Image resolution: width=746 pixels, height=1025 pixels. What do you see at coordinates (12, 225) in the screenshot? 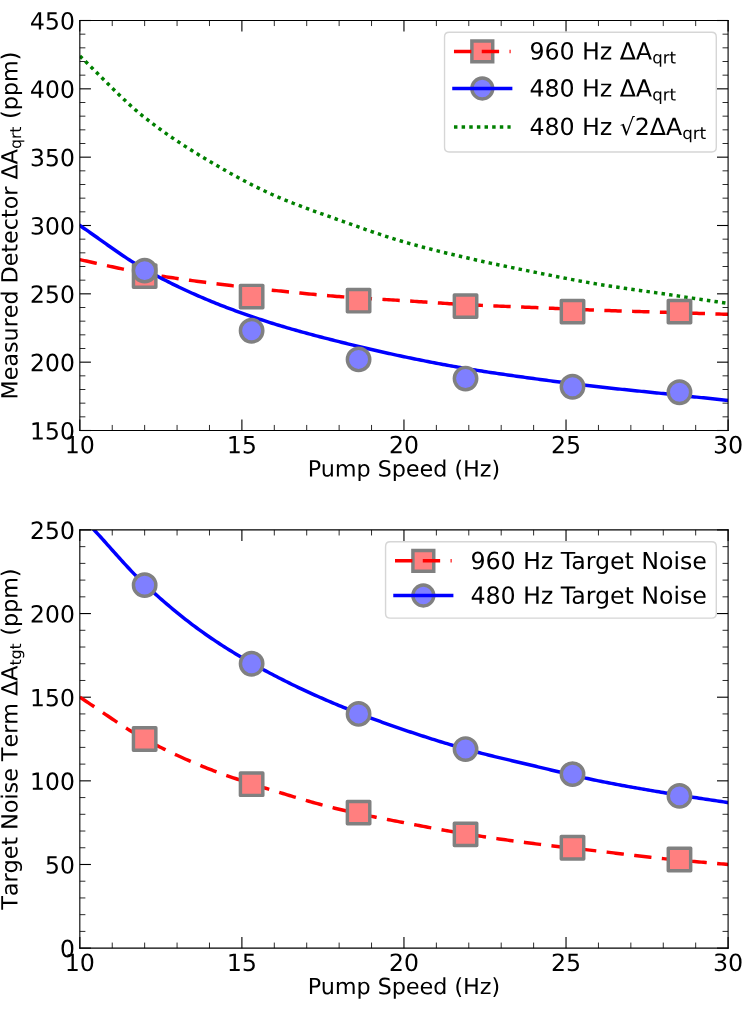
I see `y-axis-title: Measured Detector ΔA$_{qrt}$ (ppm)` at bounding box center [12, 225].